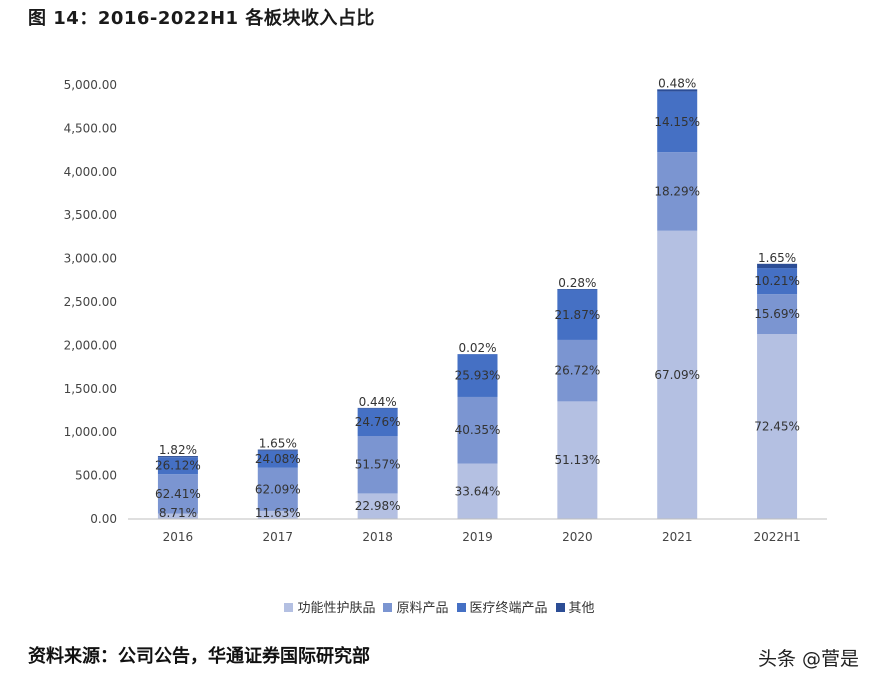 This screenshot has height=688, width=879. I want to click on y-tick-label: 5,000.00, so click(90, 85).